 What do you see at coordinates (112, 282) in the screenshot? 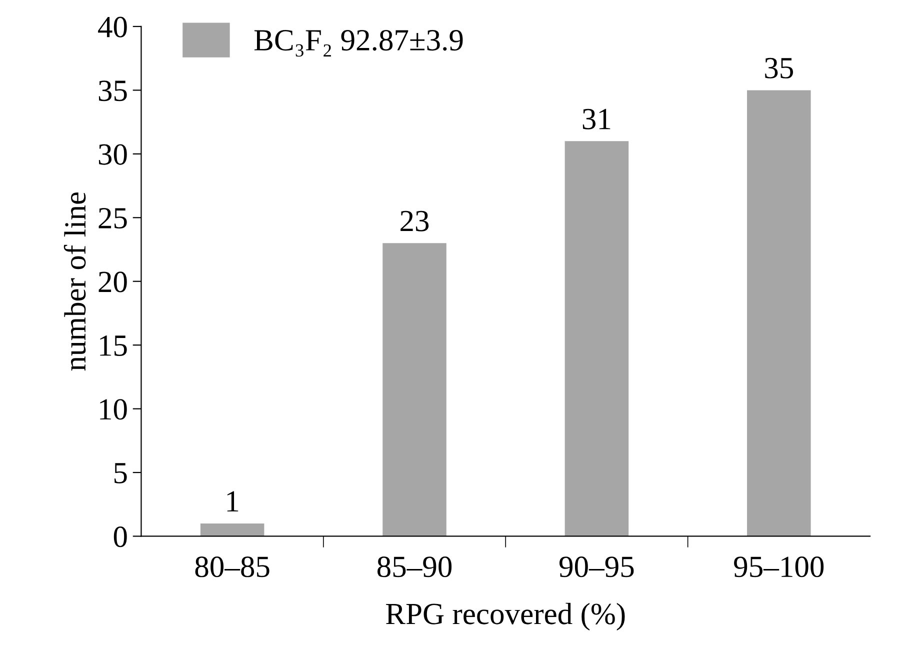
I see `y-tick-label: 20` at bounding box center [112, 282].